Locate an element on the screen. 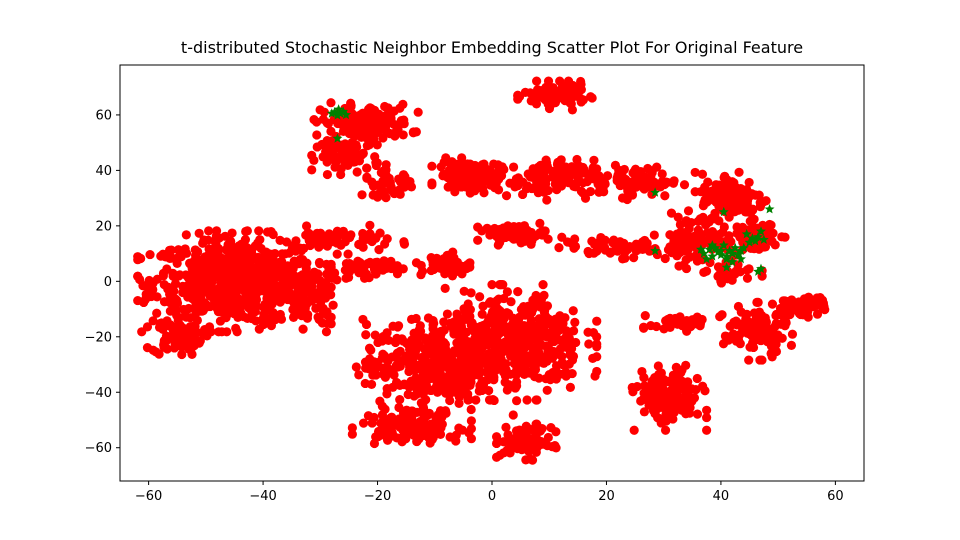 The image size is (960, 540). x-tick-label: 20 is located at coordinates (606, 496).